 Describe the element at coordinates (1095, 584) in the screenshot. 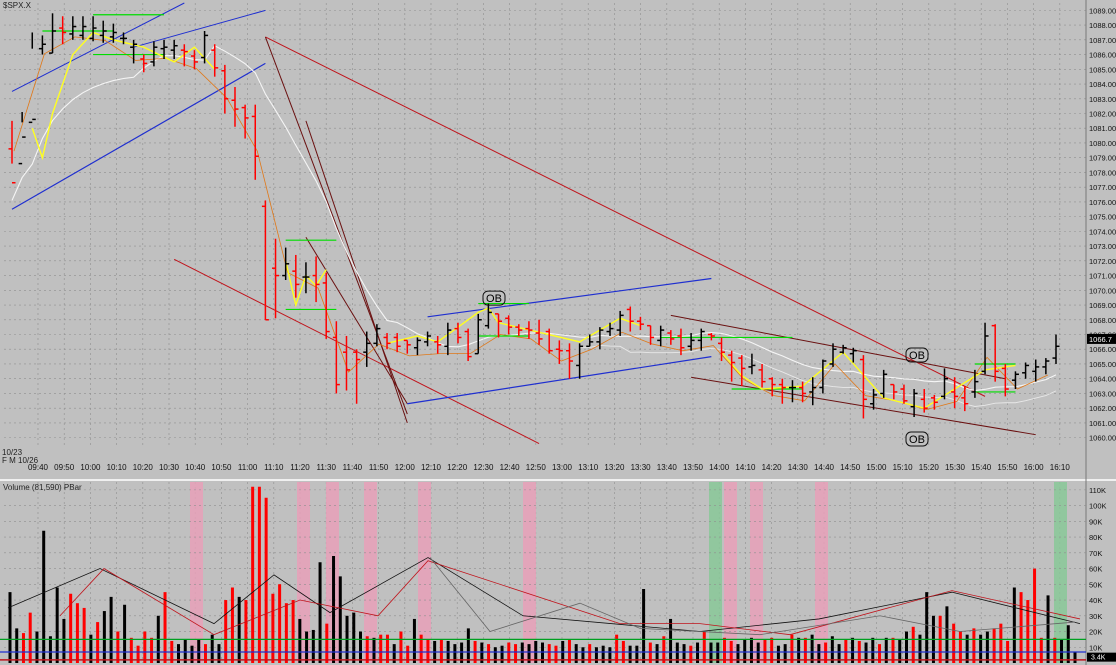

I see `volume-tick-label: 50K` at that location.